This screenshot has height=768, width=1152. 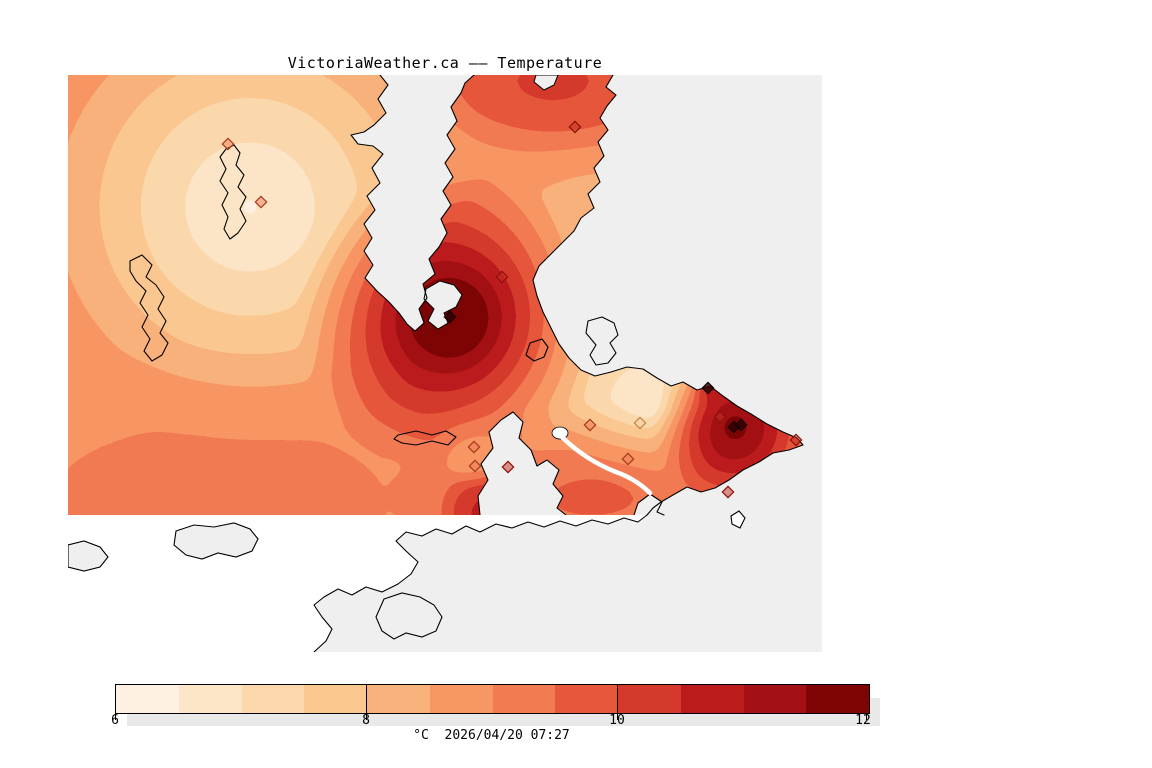 What do you see at coordinates (409, 616) in the screenshot?
I see `witty-lagoon-water` at bounding box center [409, 616].